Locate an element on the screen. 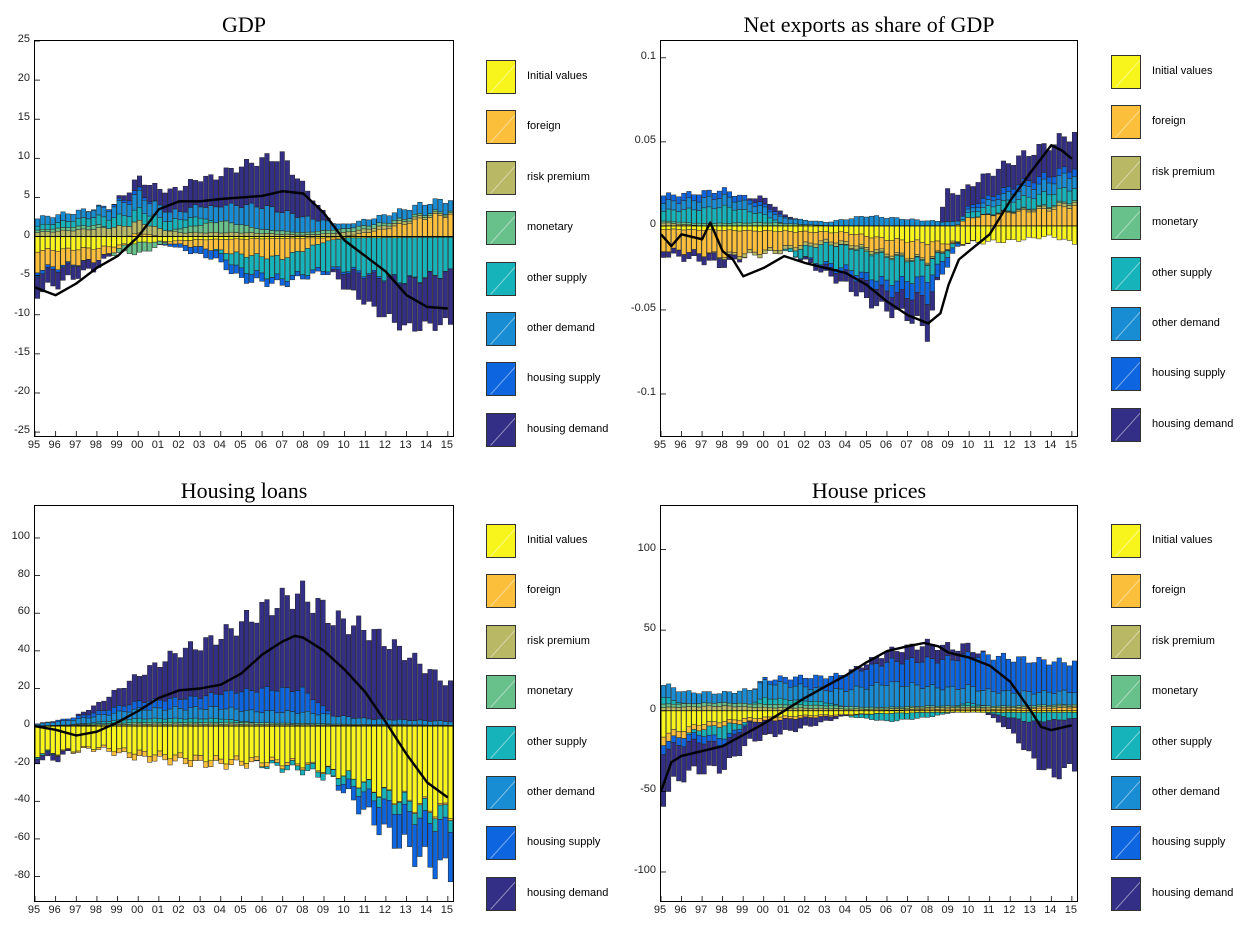  x-tick-label: 15 is located at coordinates (446, 910).